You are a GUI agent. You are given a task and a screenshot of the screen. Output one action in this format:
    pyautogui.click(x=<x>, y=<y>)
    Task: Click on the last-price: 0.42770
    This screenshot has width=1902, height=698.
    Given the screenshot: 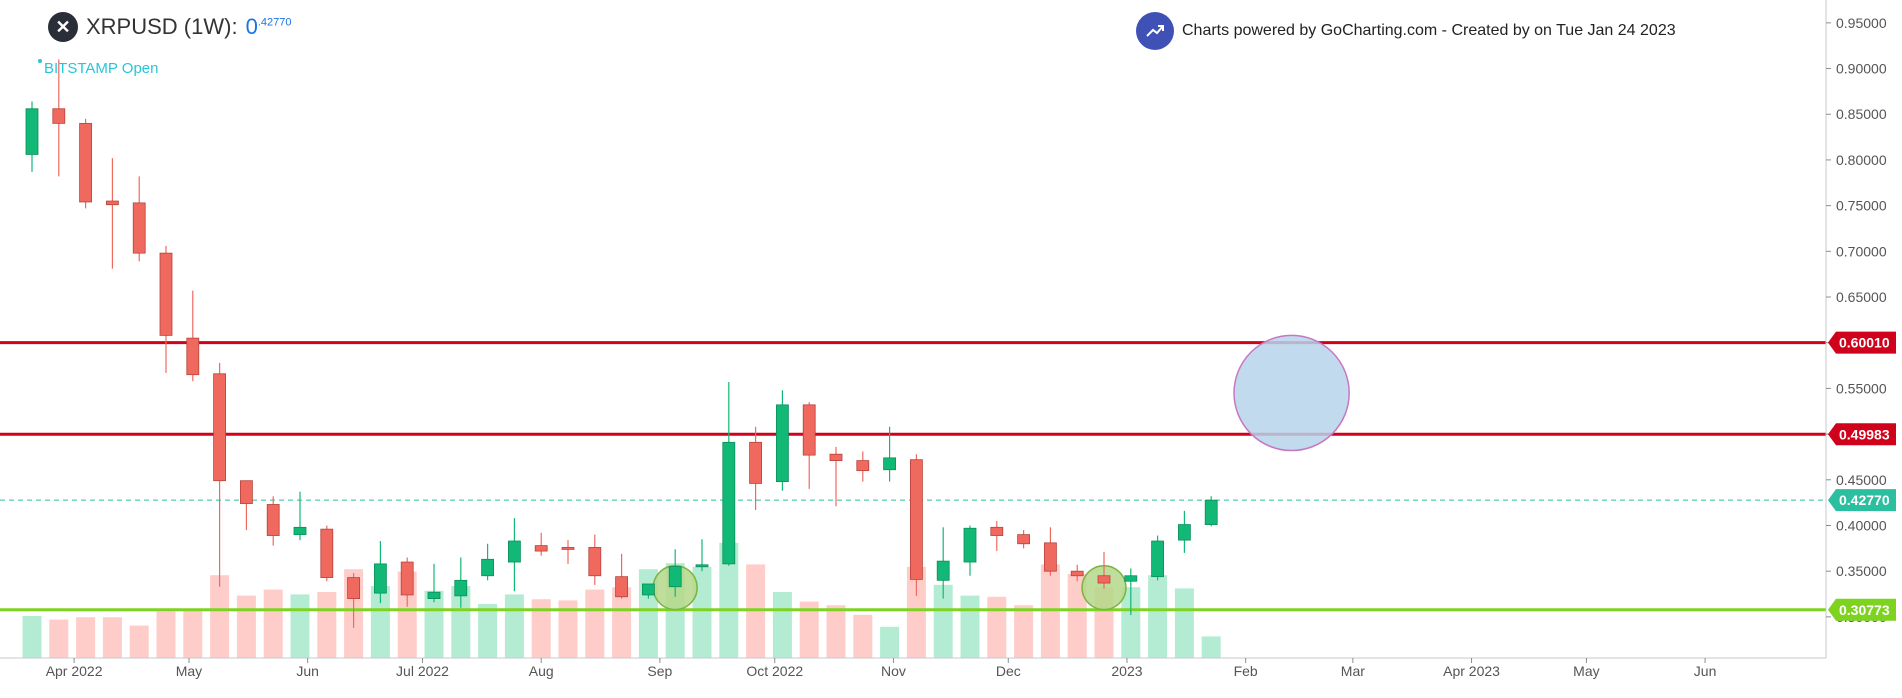 What is the action you would take?
    pyautogui.click(x=269, y=27)
    